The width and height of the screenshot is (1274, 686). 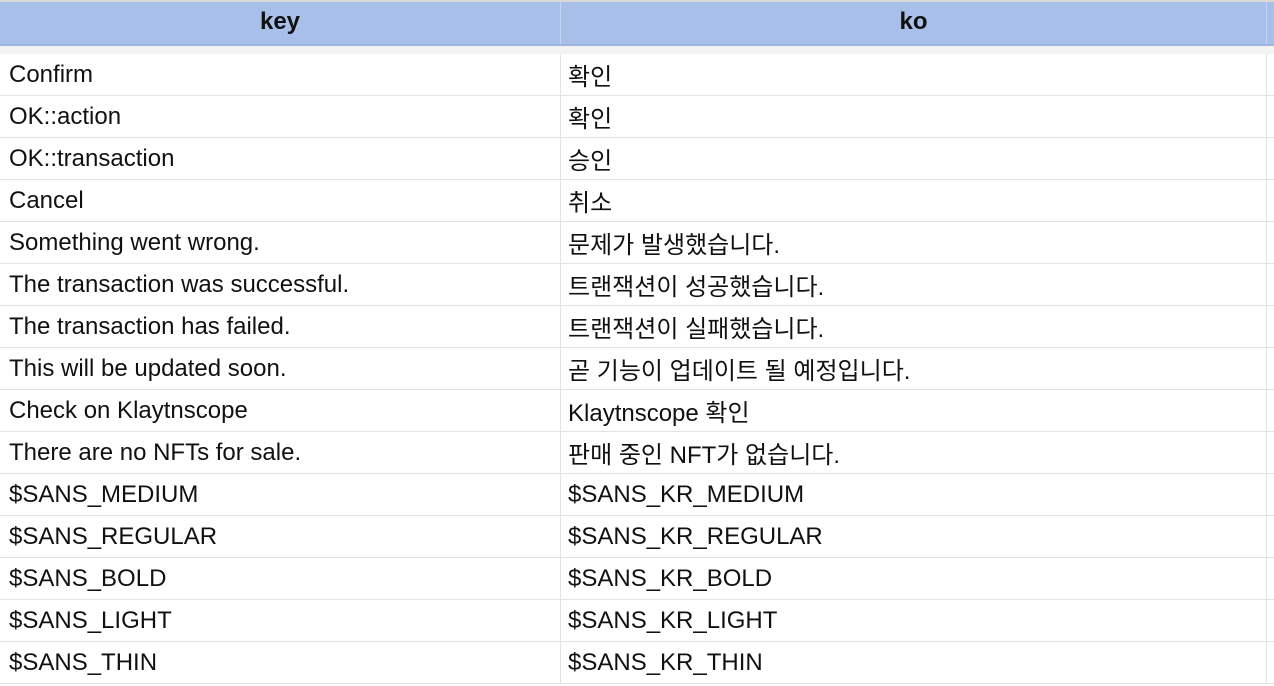 I want to click on key-cell: $SANS_BOLD, so click(x=280, y=578).